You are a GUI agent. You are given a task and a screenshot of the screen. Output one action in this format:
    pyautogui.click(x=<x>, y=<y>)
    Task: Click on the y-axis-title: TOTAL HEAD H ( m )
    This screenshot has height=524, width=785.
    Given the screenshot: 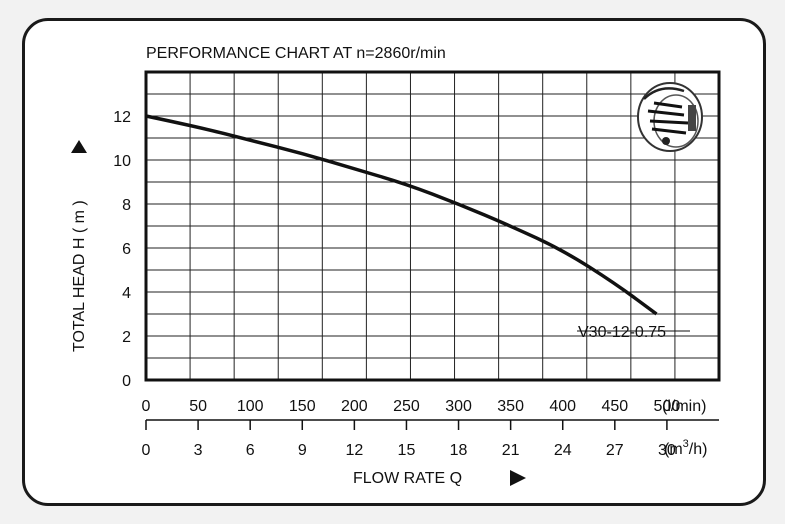 What is the action you would take?
    pyautogui.click(x=79, y=276)
    